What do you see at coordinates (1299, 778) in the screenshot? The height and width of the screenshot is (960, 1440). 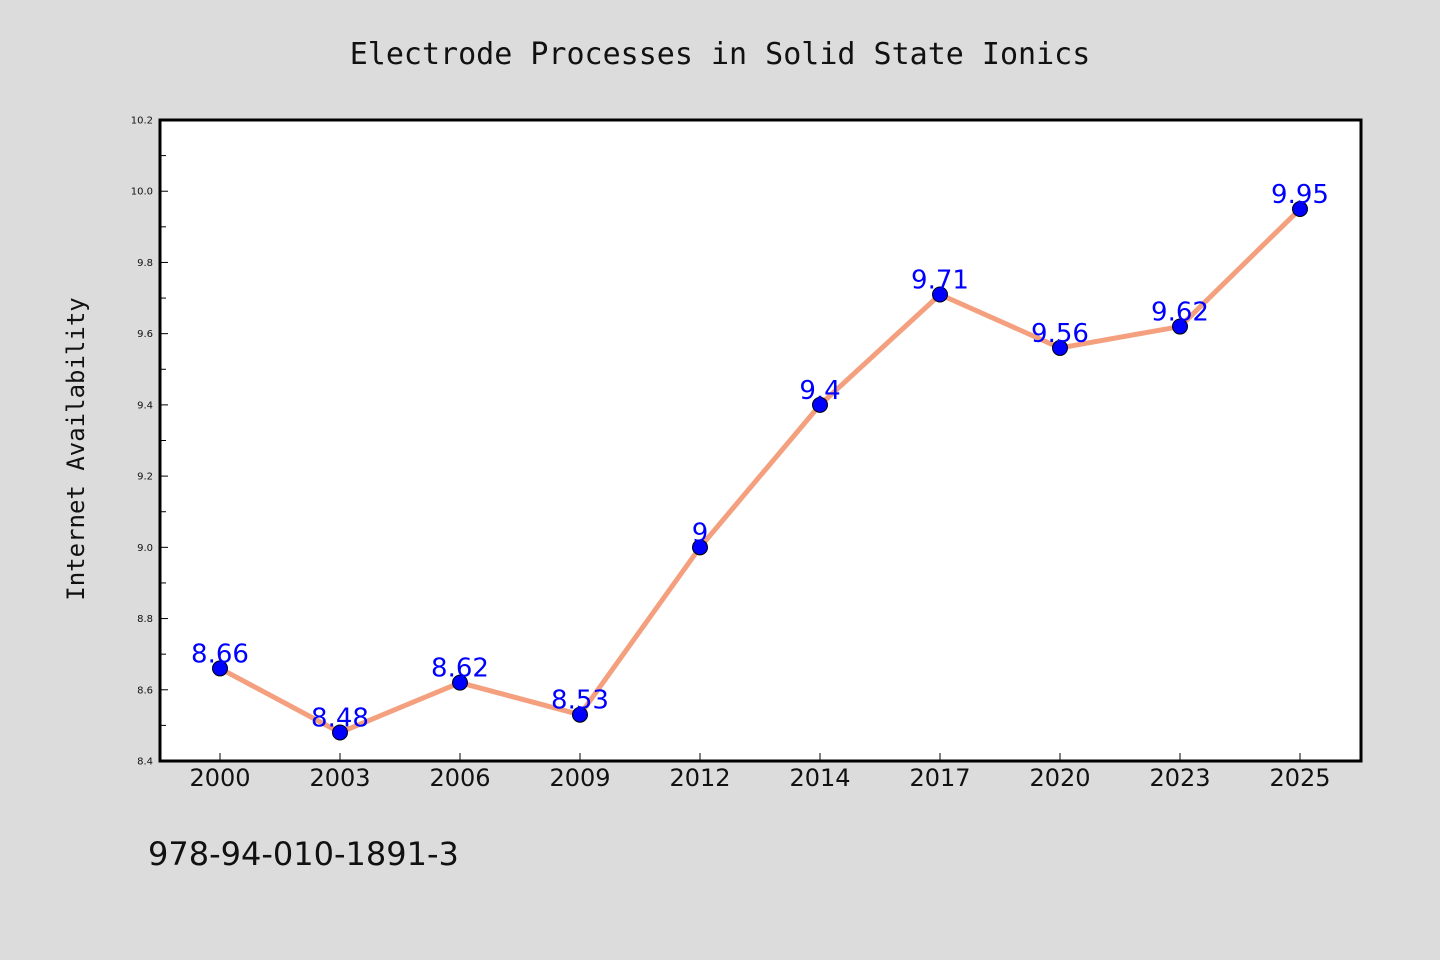 I see `x-tick-label: 2025` at bounding box center [1299, 778].